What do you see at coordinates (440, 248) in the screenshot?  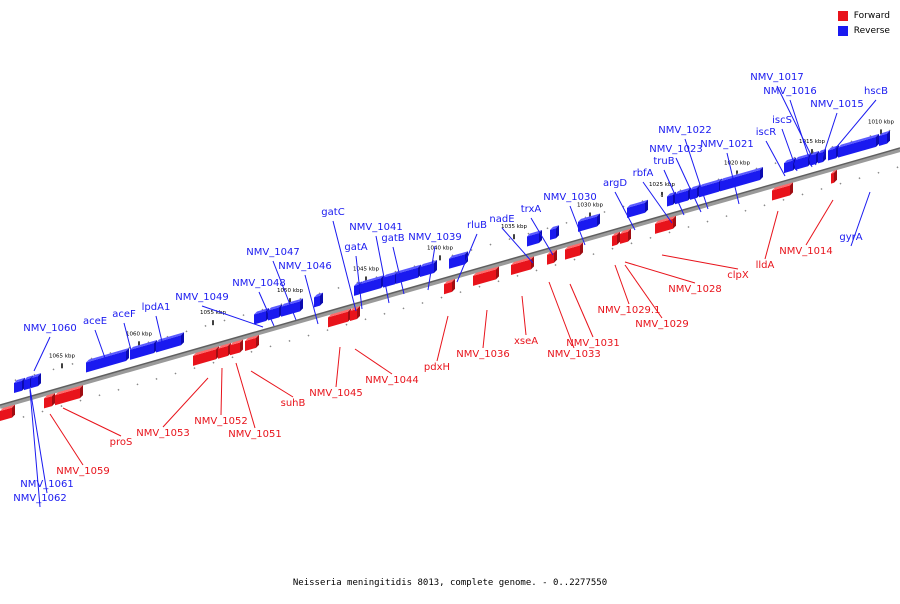 I see `tick-label: 1040 kbp` at bounding box center [440, 248].